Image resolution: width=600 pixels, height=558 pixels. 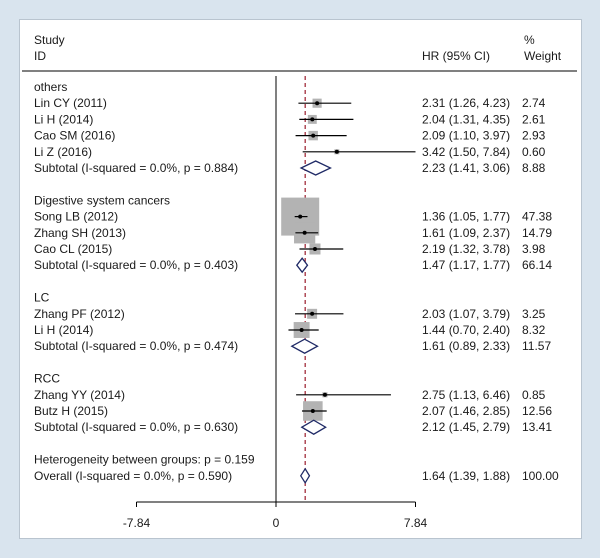 What do you see at coordinates (534, 103) in the screenshot?
I see `study-weight: 2.74` at bounding box center [534, 103].